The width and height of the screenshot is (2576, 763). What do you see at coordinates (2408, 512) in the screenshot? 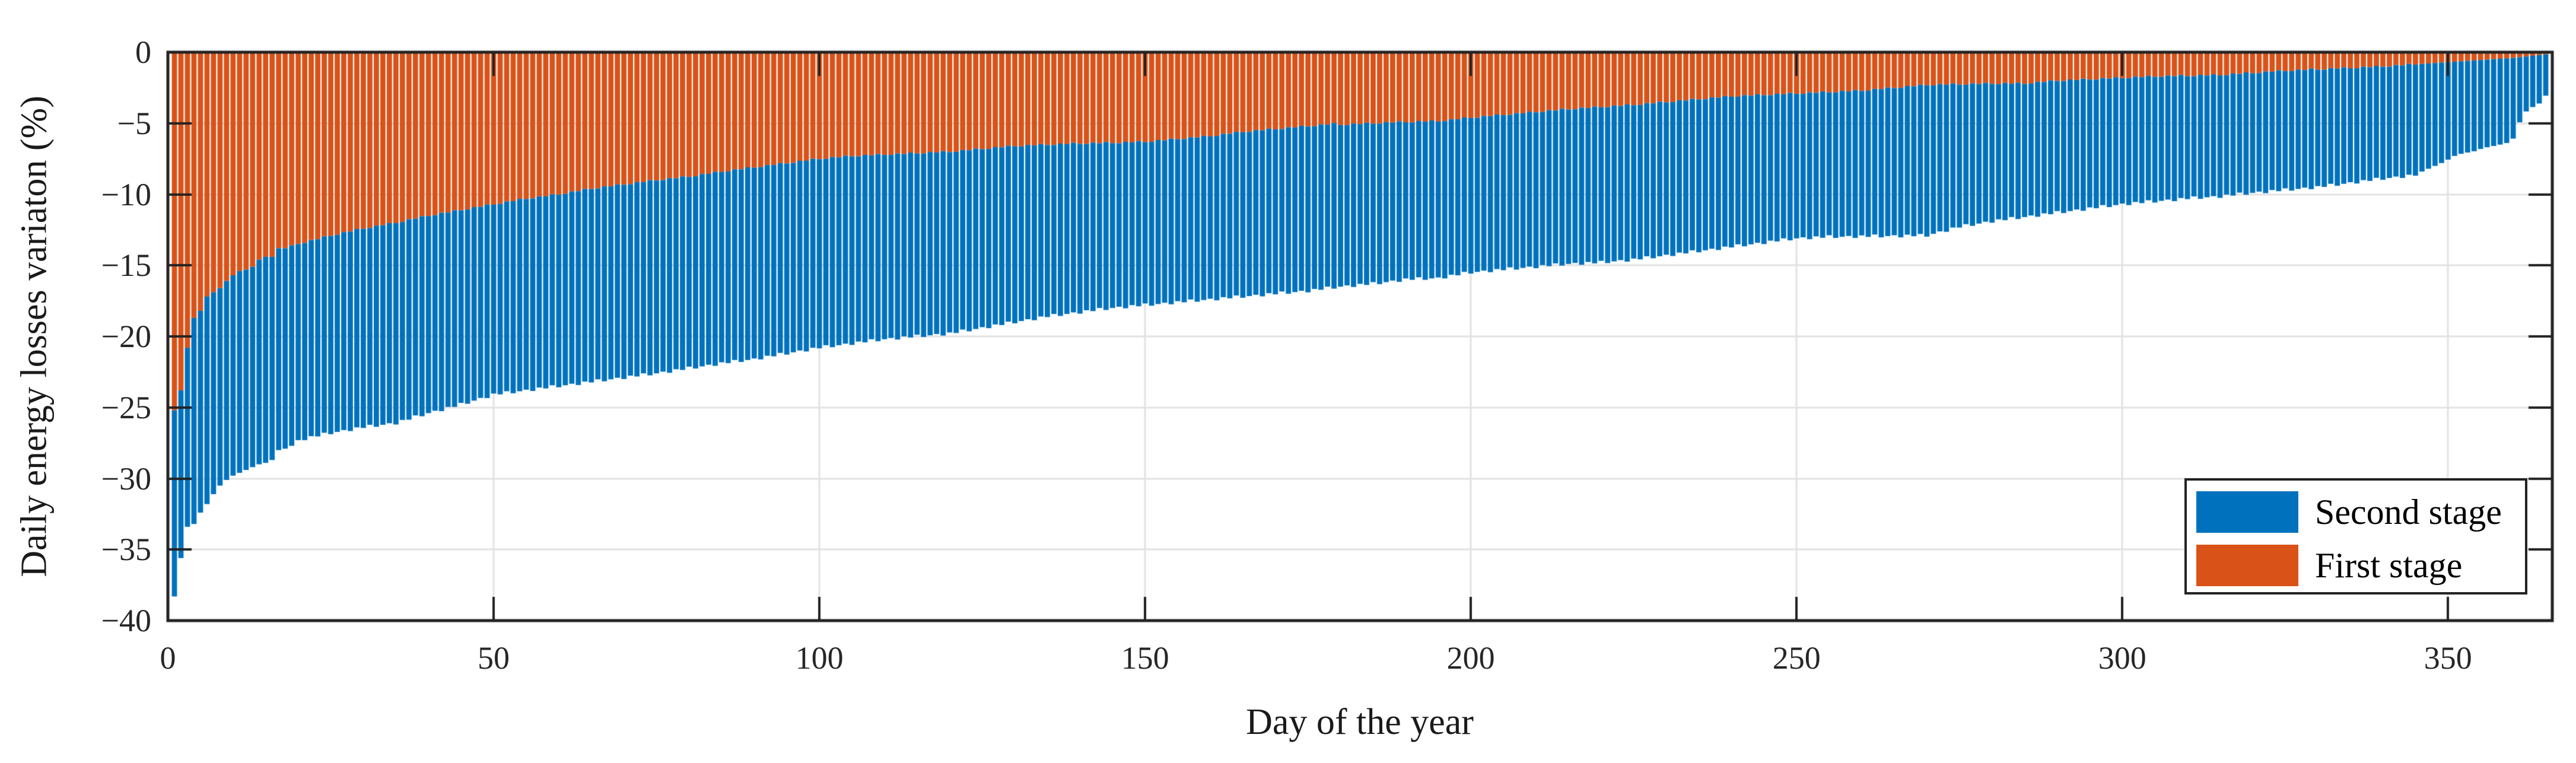
I see `legend-label-second-stage: Second stage` at bounding box center [2408, 512].